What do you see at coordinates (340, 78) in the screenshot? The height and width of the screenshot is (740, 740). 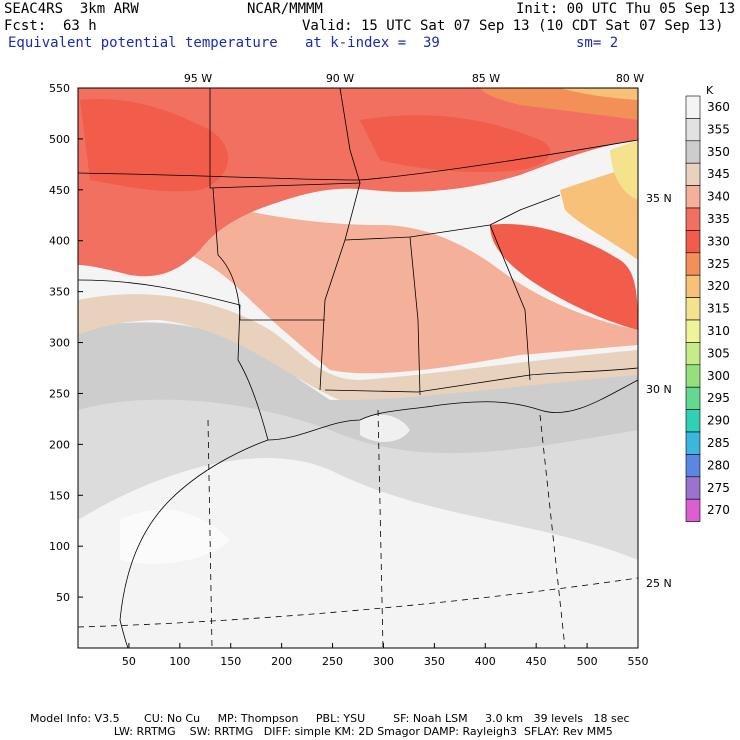 I see `lon-label-90w: 90 W` at bounding box center [340, 78].